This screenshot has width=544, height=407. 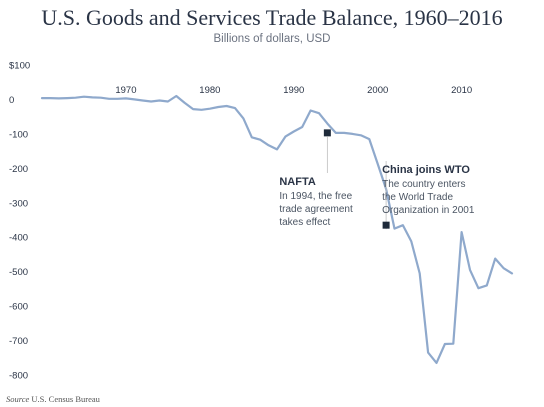 What do you see at coordinates (18, 203) in the screenshot?
I see `y-tick-label: -300` at bounding box center [18, 203].